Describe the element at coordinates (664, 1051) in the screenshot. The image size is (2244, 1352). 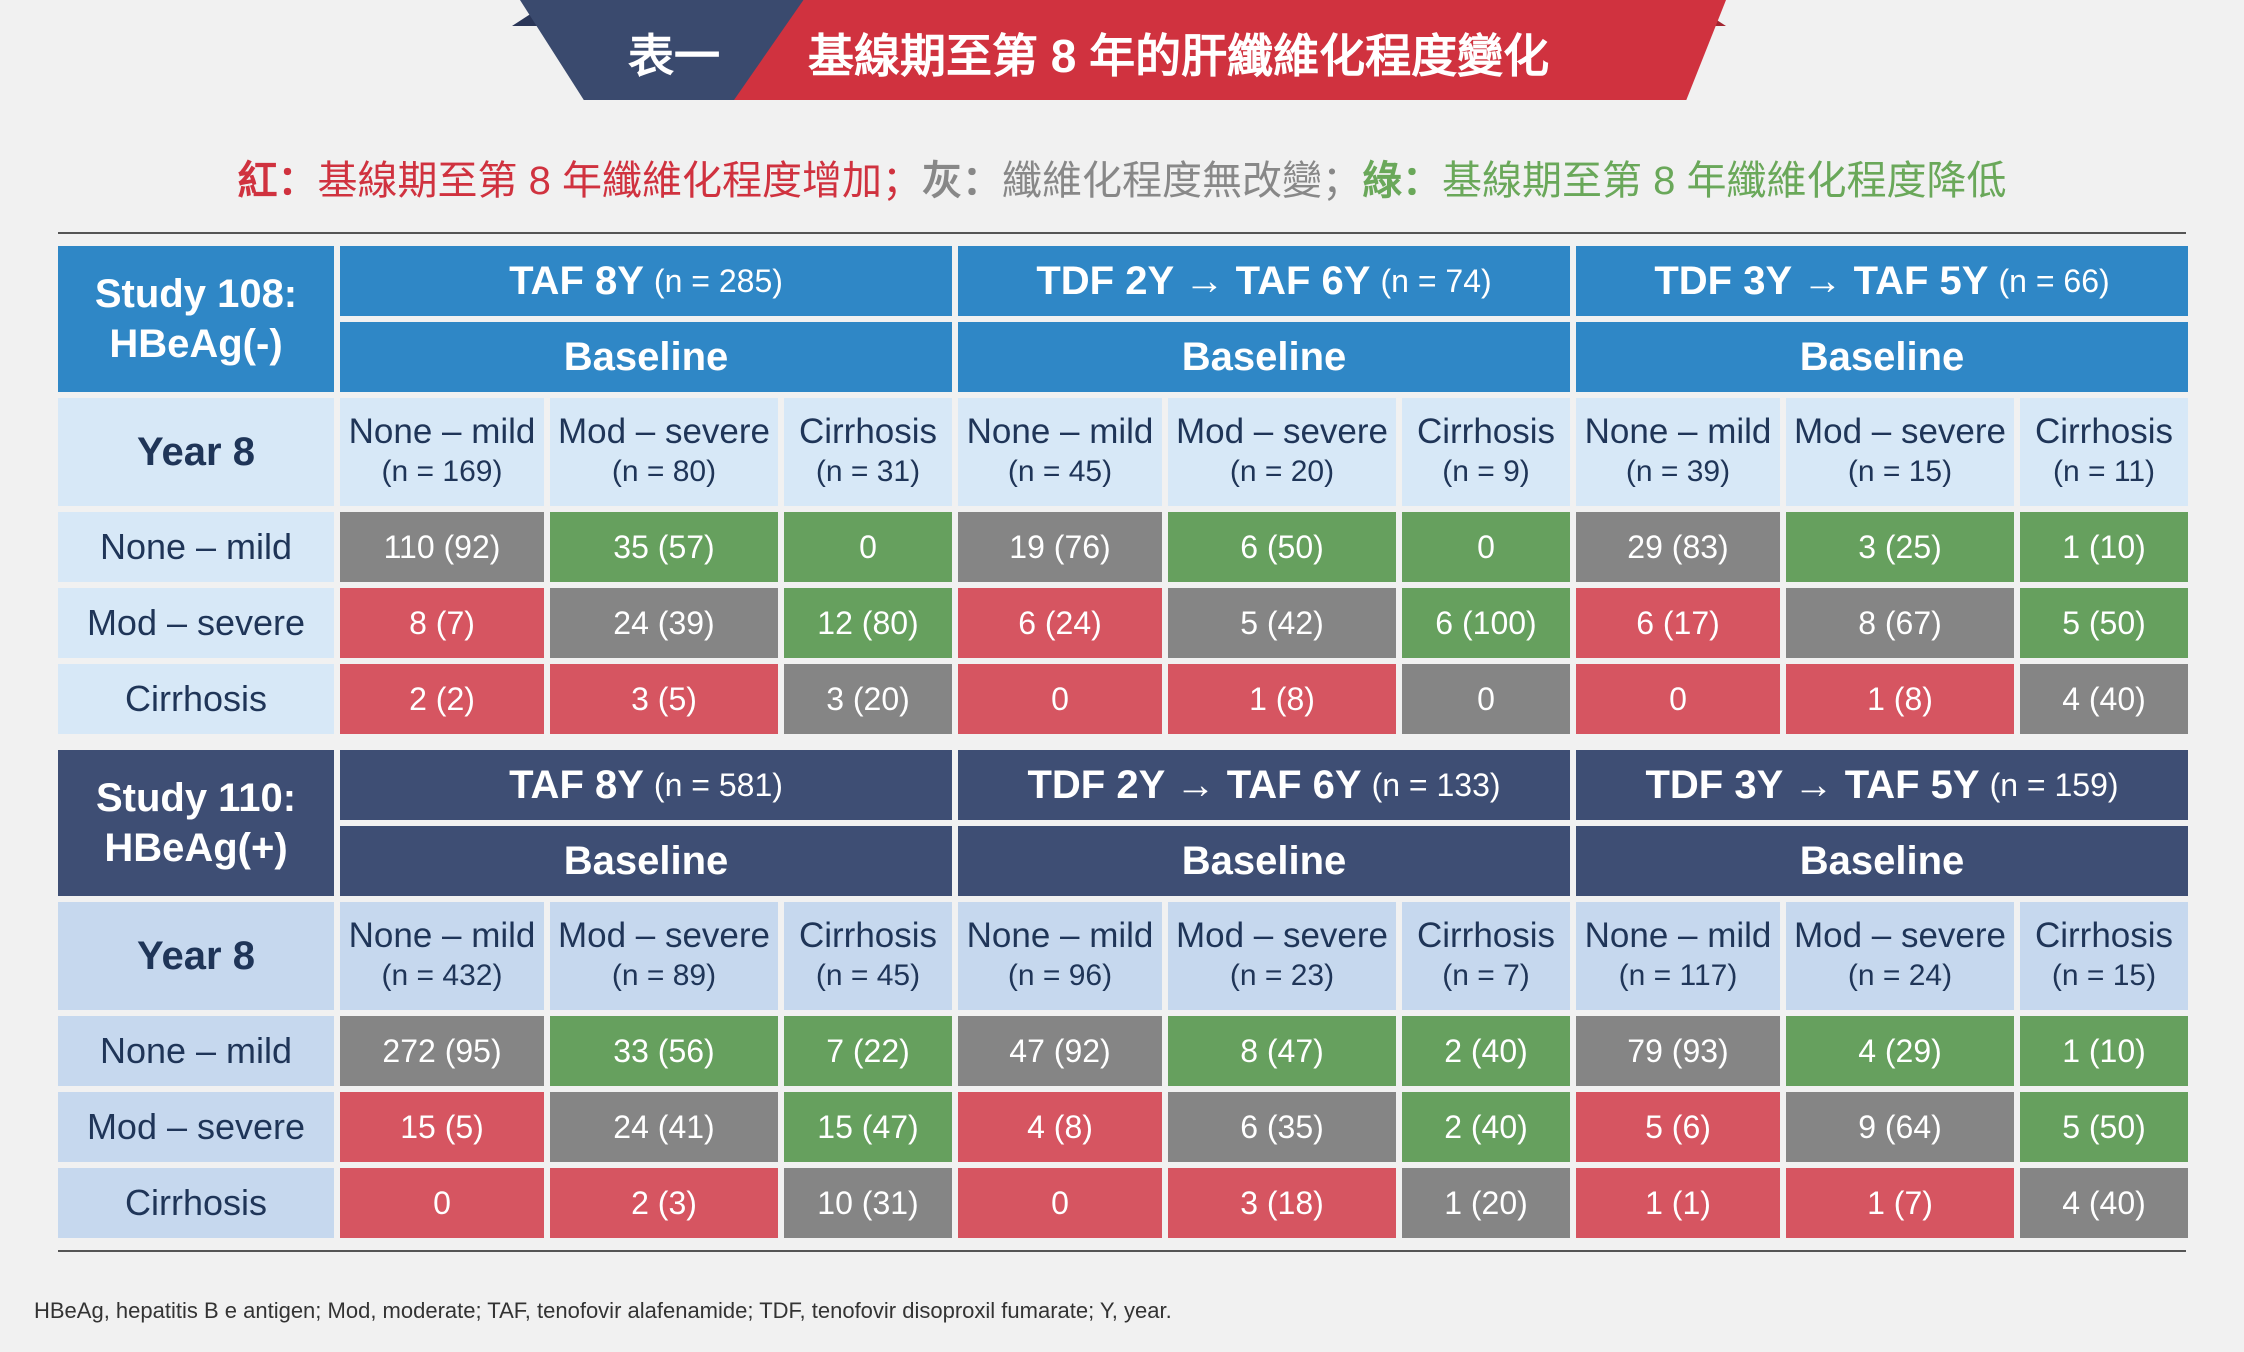
I see `table-cell: 33 (56)` at that location.